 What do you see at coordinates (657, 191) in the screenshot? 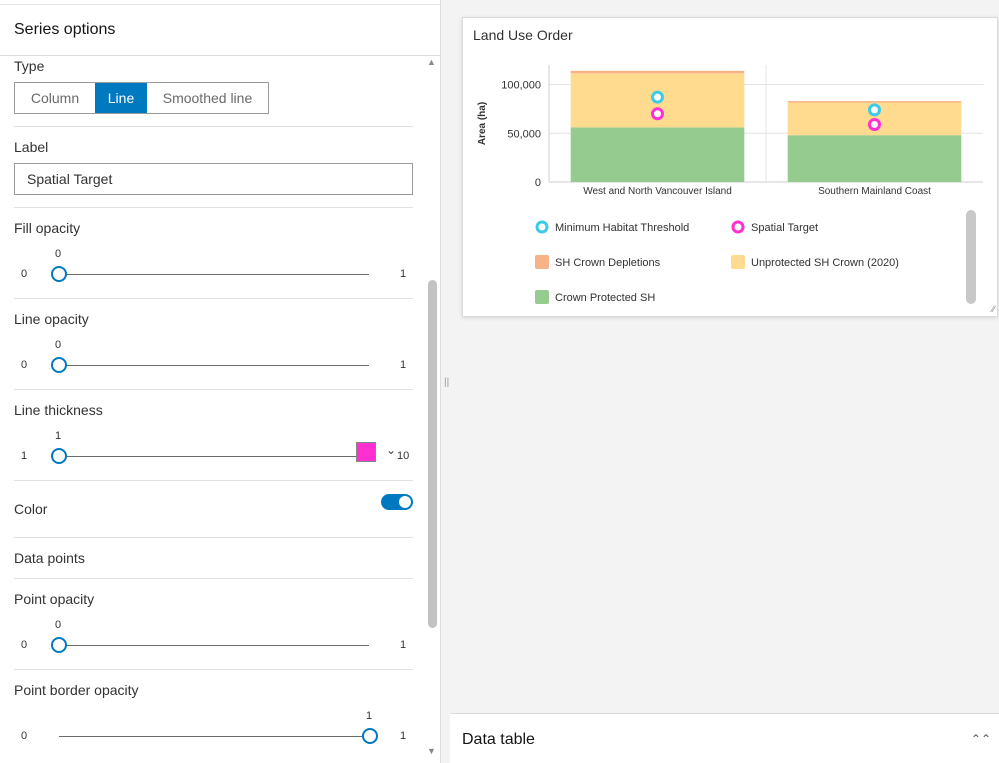
I see `x-tick-label: West and North Vancouver Island` at bounding box center [657, 191].